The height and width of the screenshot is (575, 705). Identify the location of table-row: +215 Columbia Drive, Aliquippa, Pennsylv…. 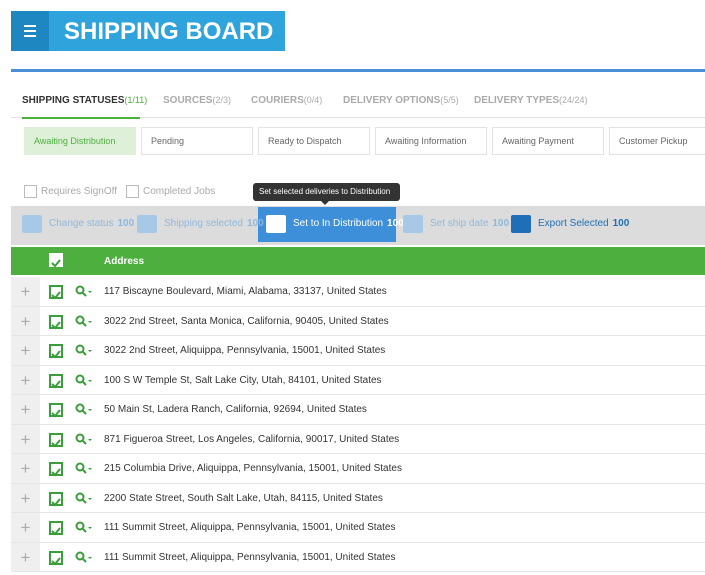
(358, 469).